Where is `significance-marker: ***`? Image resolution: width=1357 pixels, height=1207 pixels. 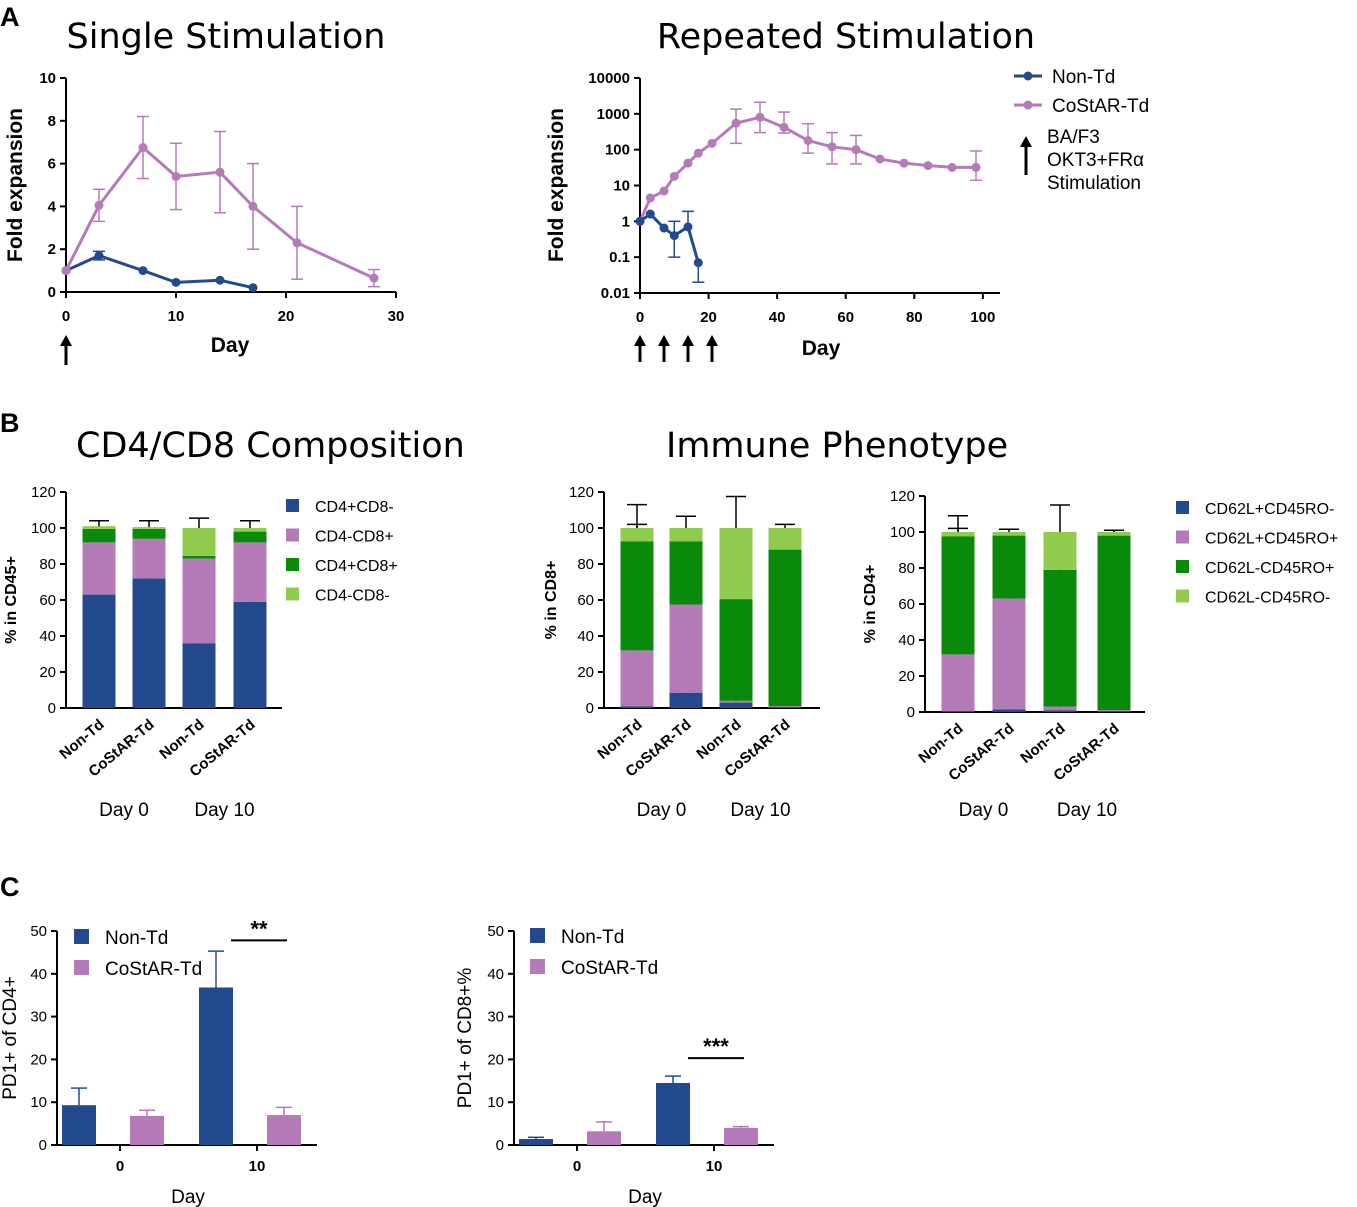
significance-marker: *** is located at coordinates (716, 1046).